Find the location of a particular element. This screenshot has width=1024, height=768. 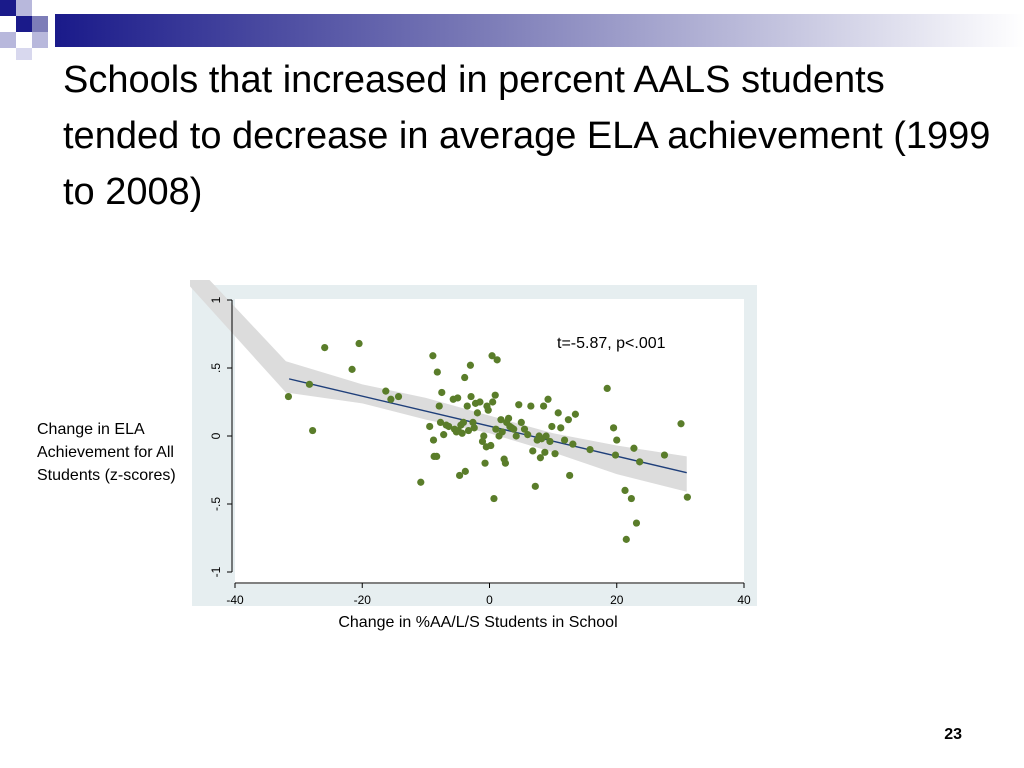

page-number: 23 is located at coordinates (953, 734).